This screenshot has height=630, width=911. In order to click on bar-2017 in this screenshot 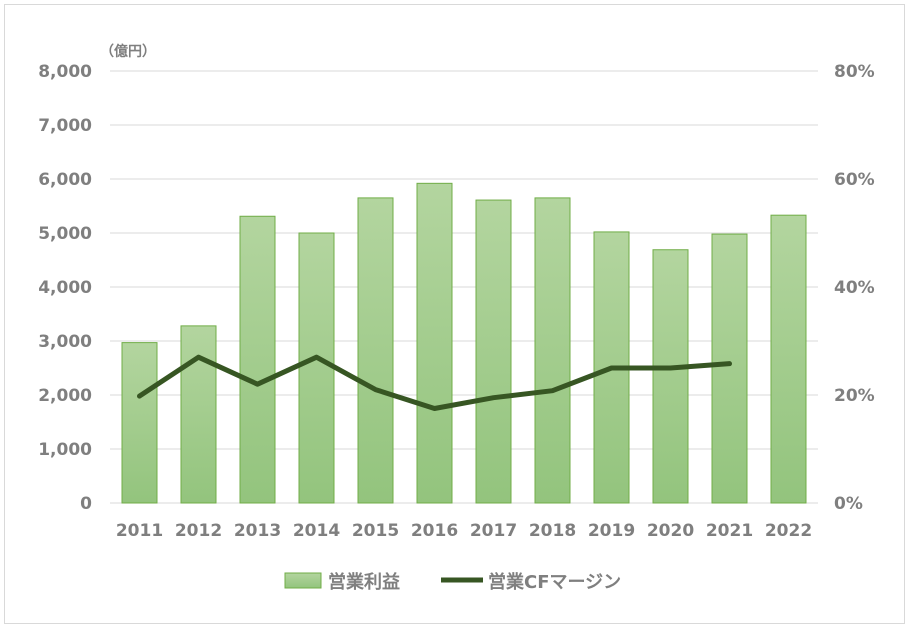, I will do `click(493, 351)`.